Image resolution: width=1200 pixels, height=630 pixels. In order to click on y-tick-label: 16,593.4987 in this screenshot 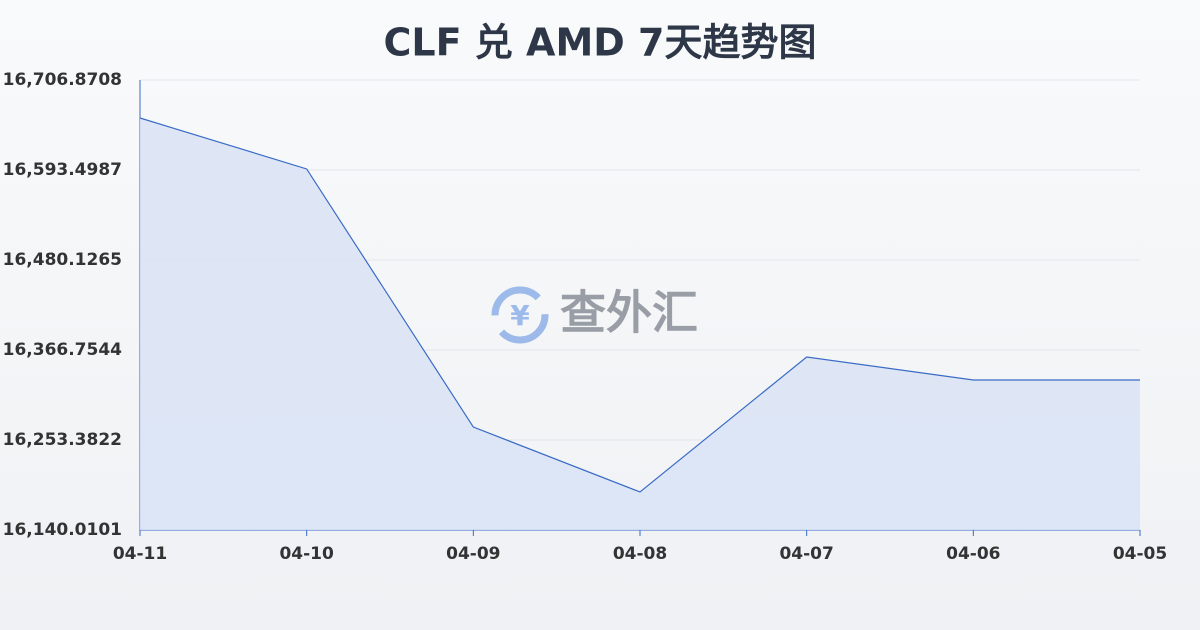, I will do `click(62, 170)`.